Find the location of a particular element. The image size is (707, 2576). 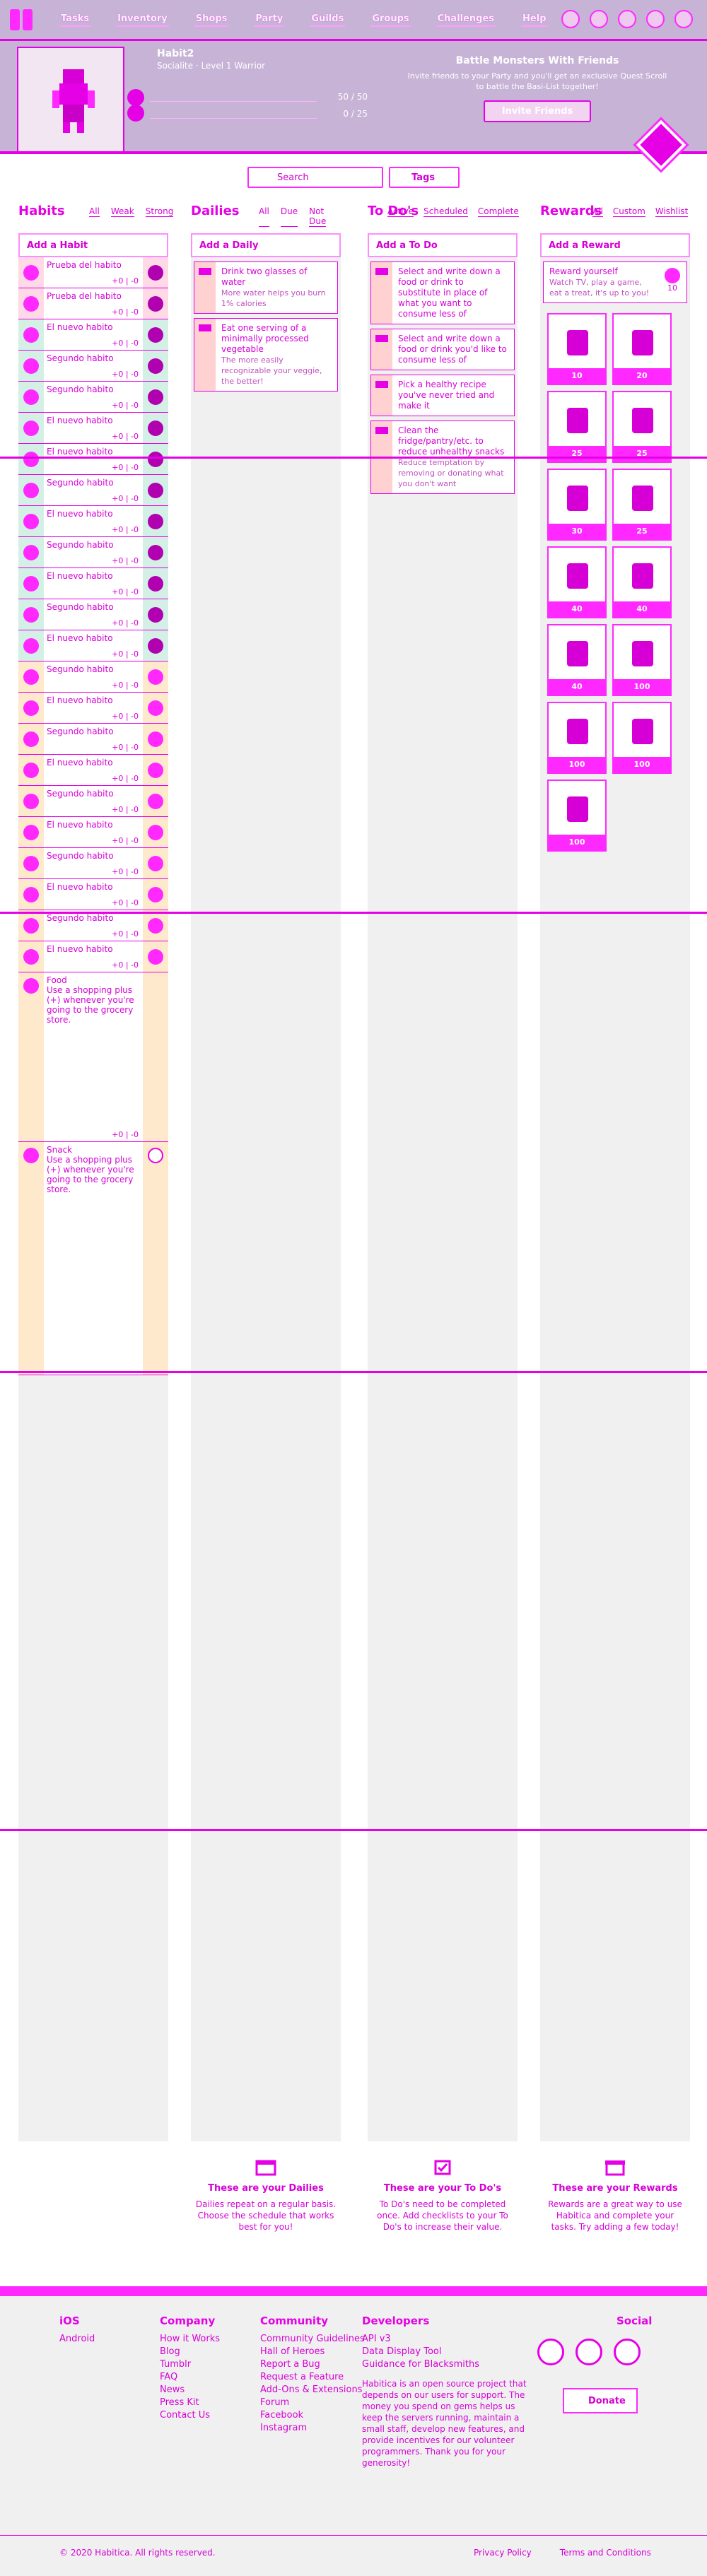

gem-icon is located at coordinates (570, 19).